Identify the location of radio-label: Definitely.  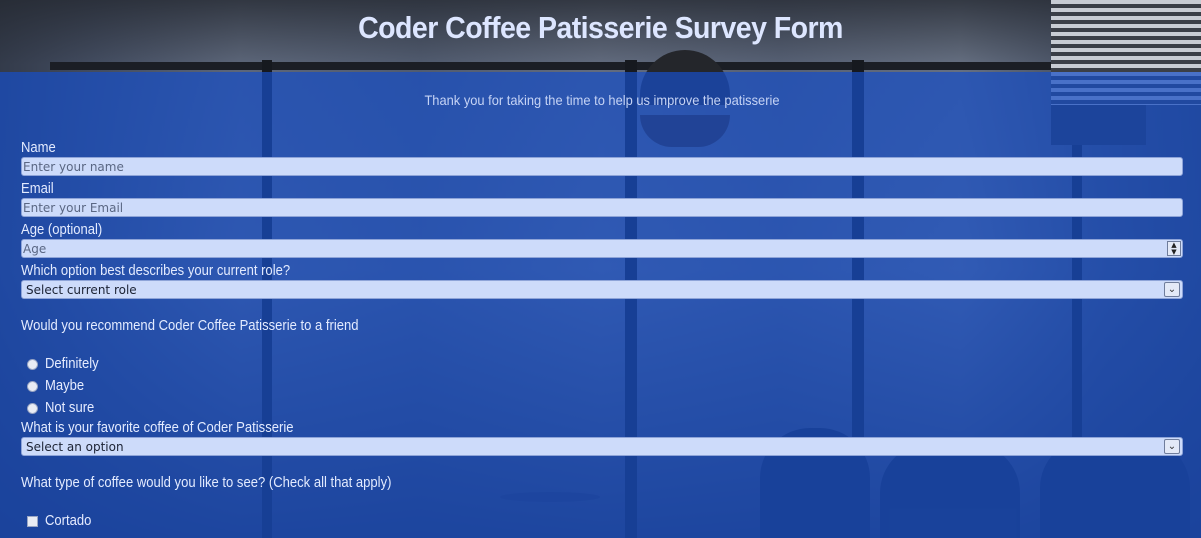
(72, 364).